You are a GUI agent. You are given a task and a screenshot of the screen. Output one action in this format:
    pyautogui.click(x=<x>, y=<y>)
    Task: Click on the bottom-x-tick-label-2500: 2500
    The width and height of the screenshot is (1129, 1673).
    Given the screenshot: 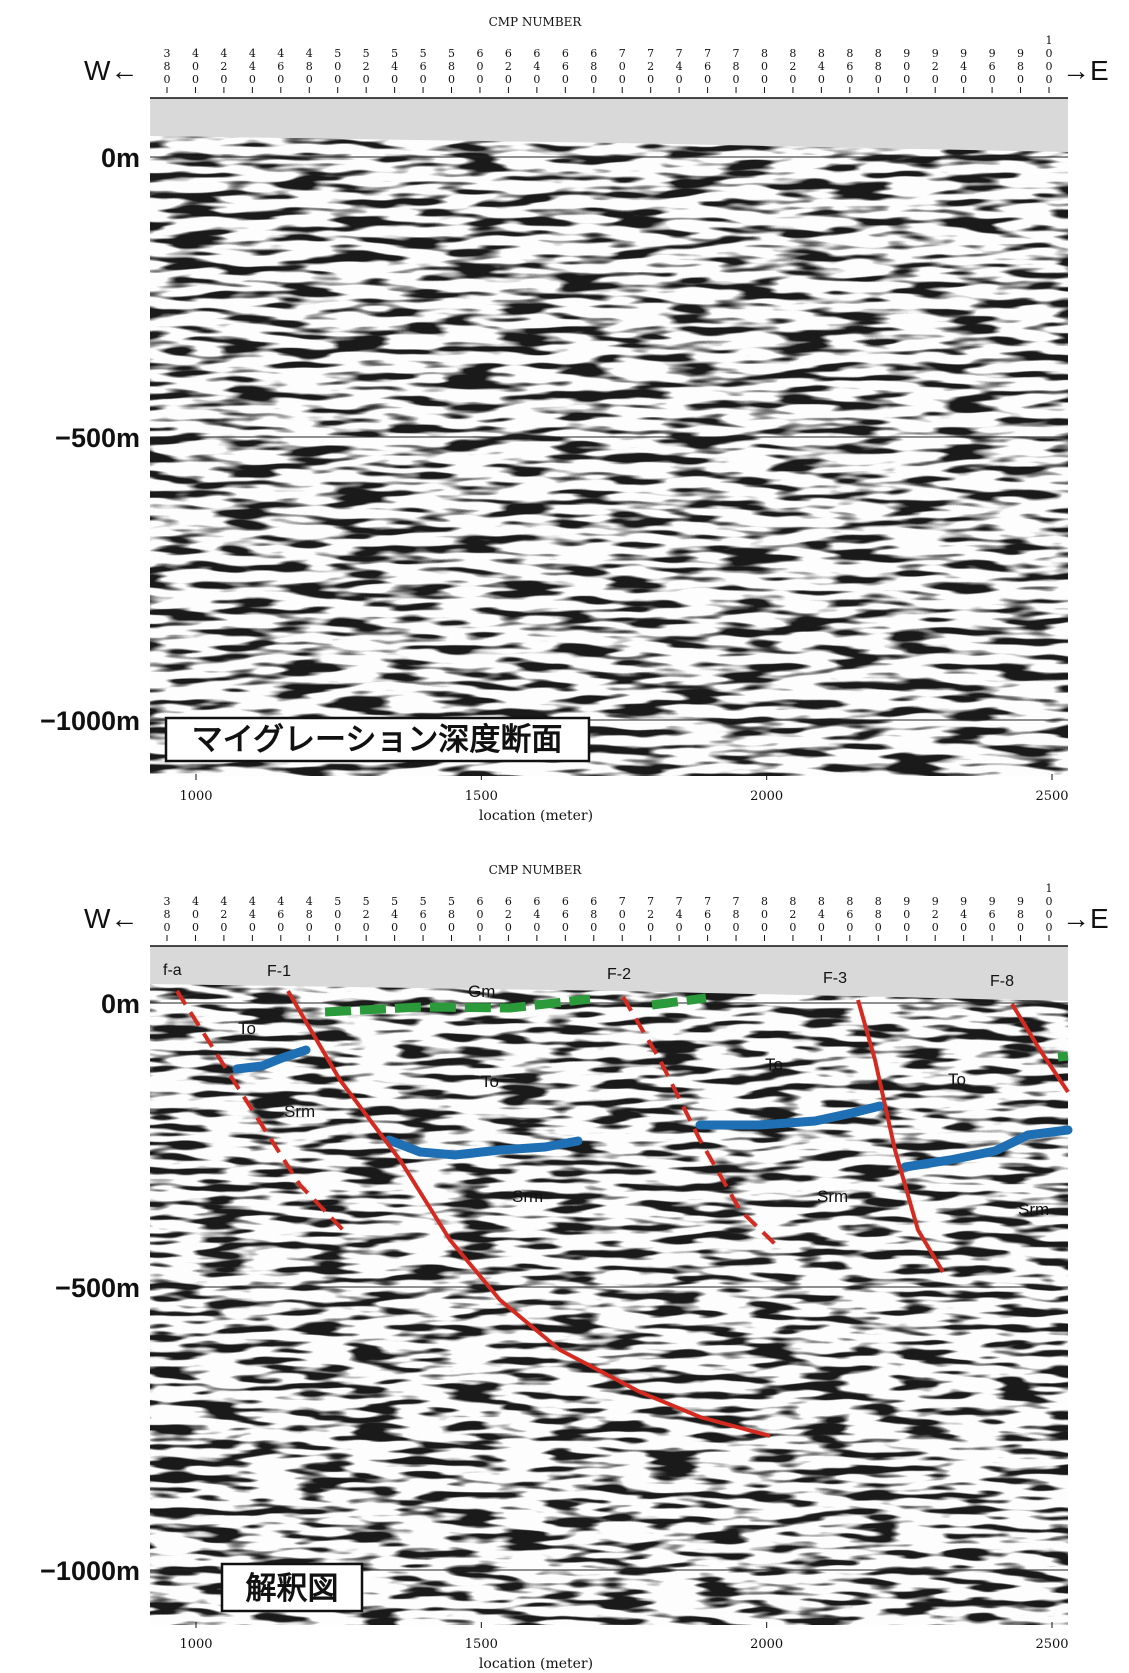 What is the action you would take?
    pyautogui.click(x=1051, y=1644)
    